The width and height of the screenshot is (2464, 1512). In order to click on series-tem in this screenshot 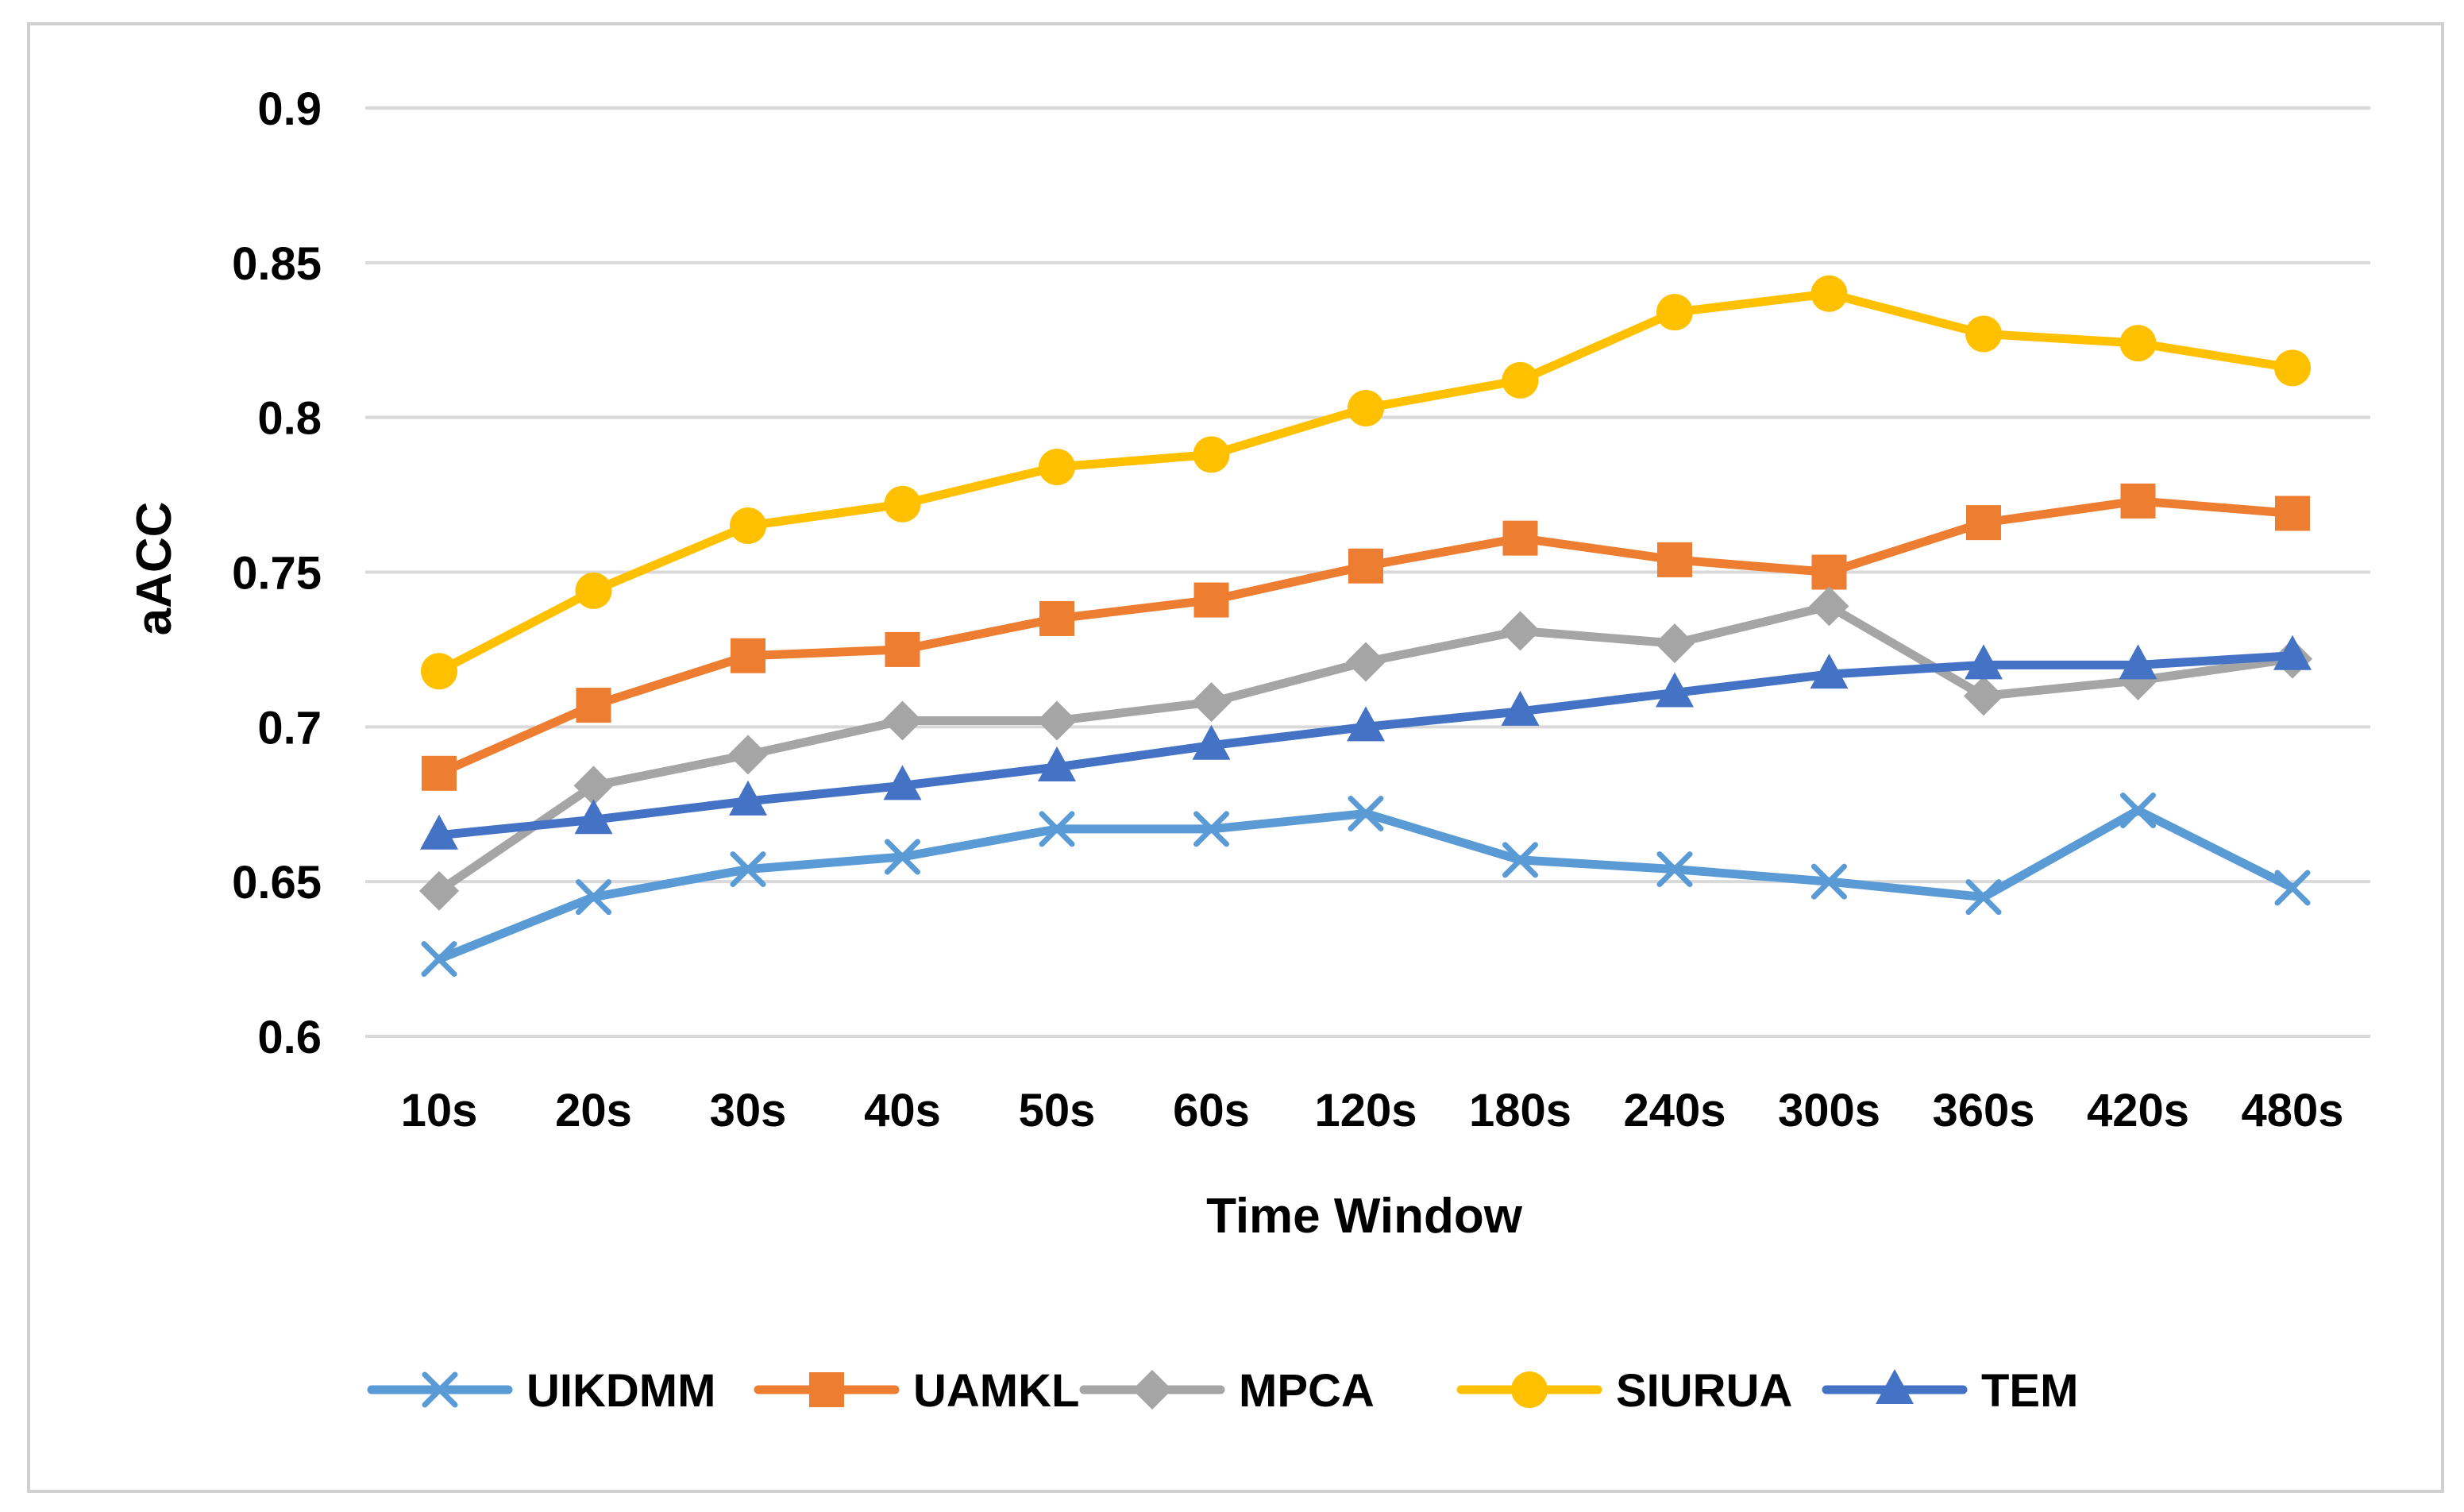, I will do `click(1366, 742)`.